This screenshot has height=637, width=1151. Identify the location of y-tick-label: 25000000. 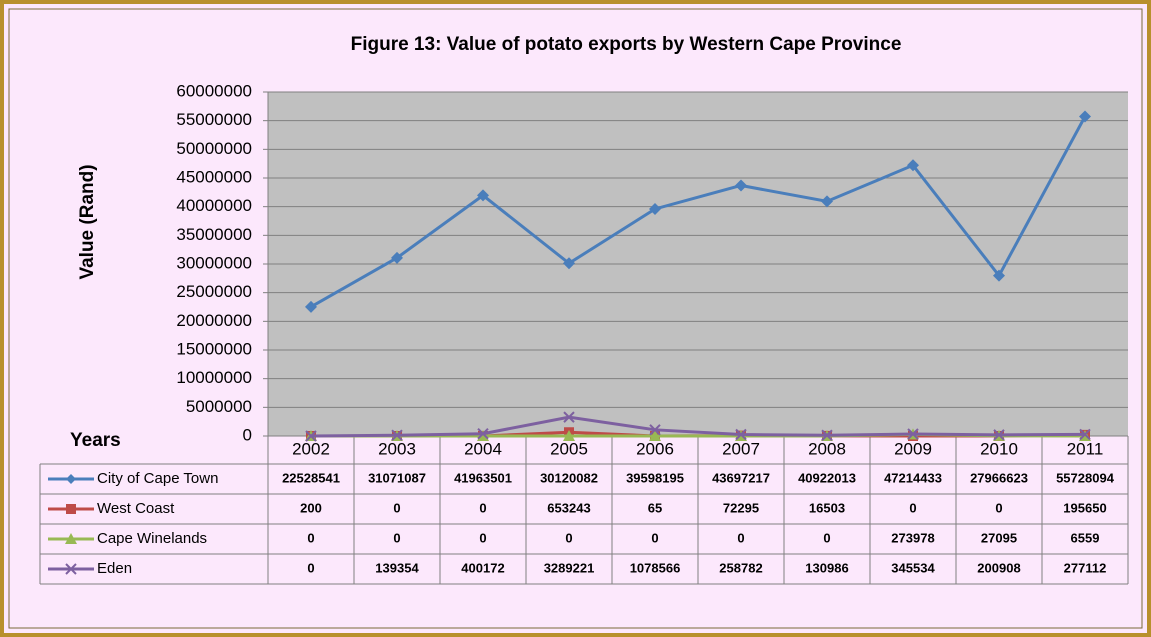
(214, 291).